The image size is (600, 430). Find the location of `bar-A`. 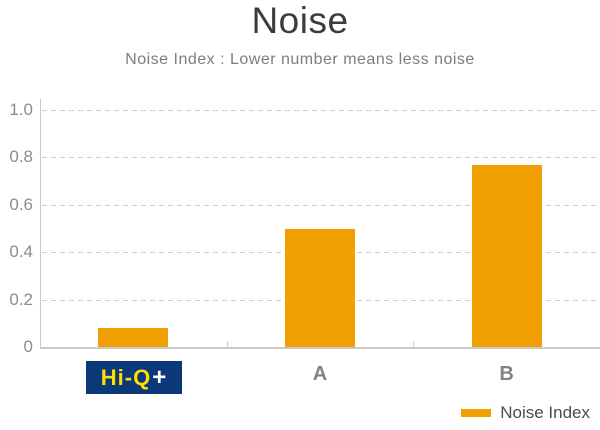

bar-A is located at coordinates (320, 287).